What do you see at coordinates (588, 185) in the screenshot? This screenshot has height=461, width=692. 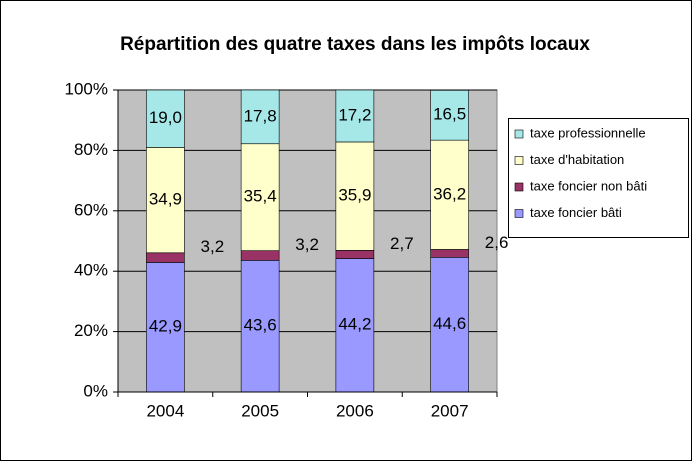 I see `legend-label: taxe foncier non bâti` at bounding box center [588, 185].